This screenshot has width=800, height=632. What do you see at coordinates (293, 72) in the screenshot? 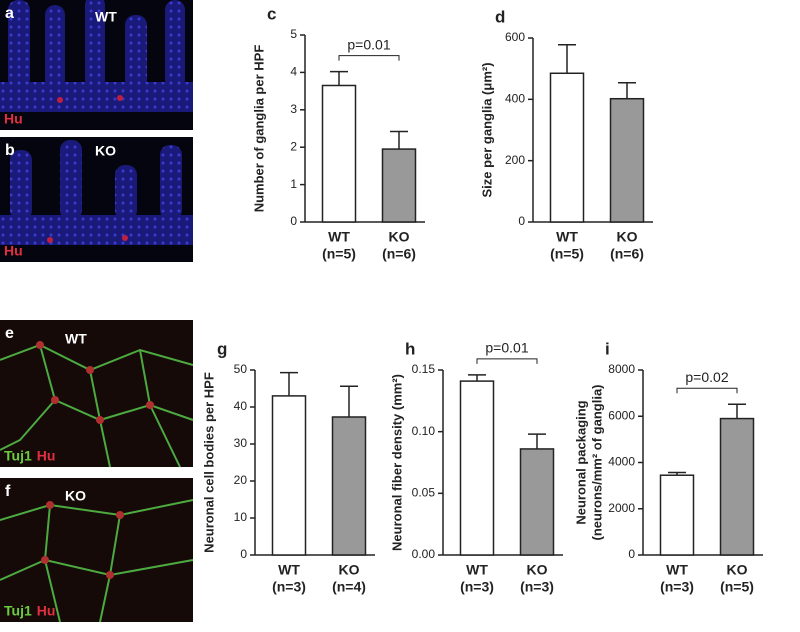
I see `y-tick-label: 4` at bounding box center [293, 72].